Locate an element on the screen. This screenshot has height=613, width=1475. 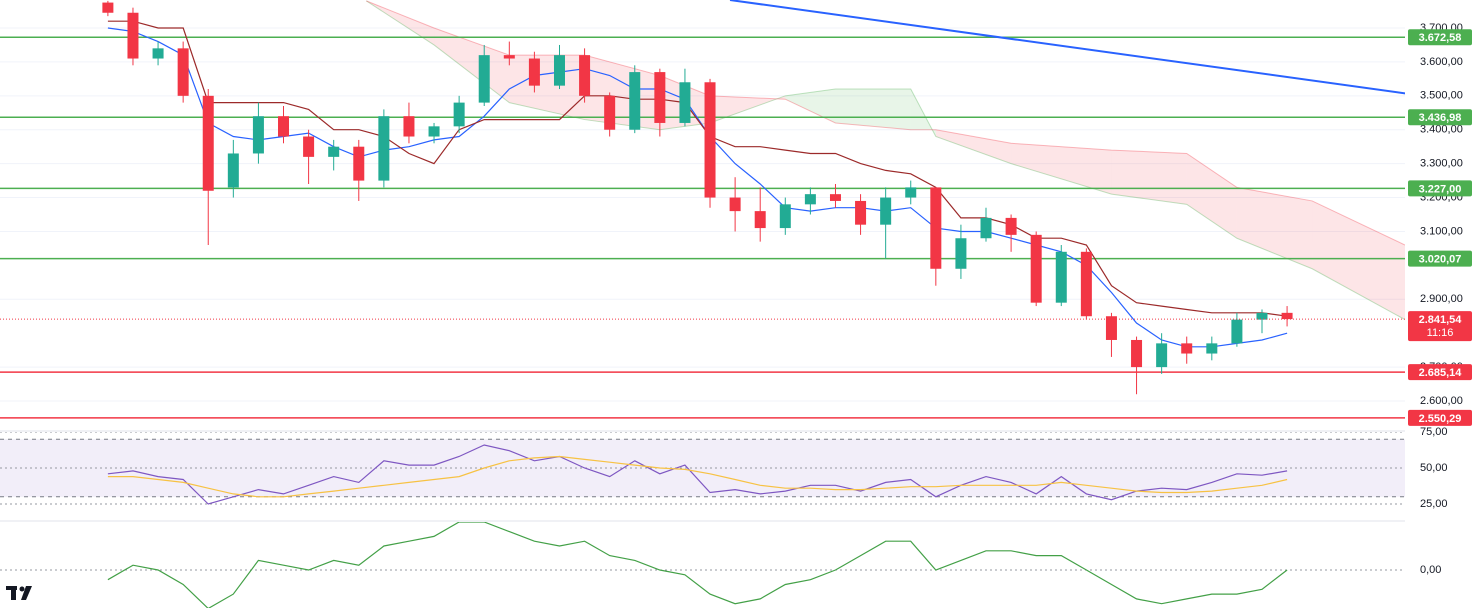
y-tick-label: 3.100,00 is located at coordinates (1441, 231).